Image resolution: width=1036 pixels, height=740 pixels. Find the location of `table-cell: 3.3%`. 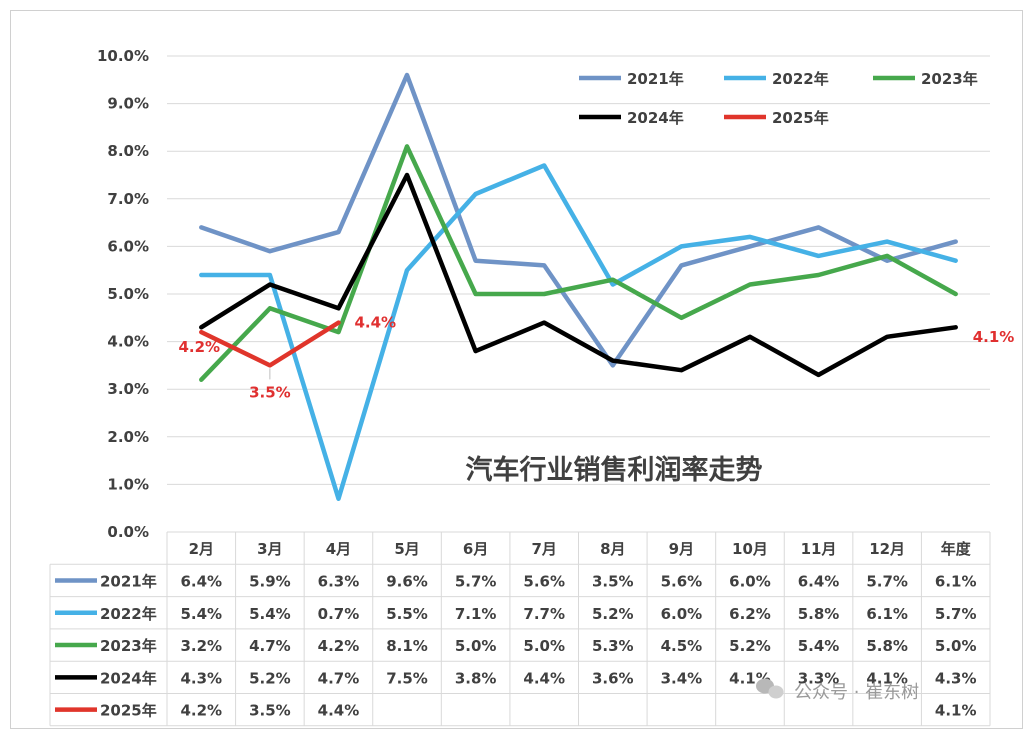

table-cell: 3.3% is located at coordinates (819, 678).